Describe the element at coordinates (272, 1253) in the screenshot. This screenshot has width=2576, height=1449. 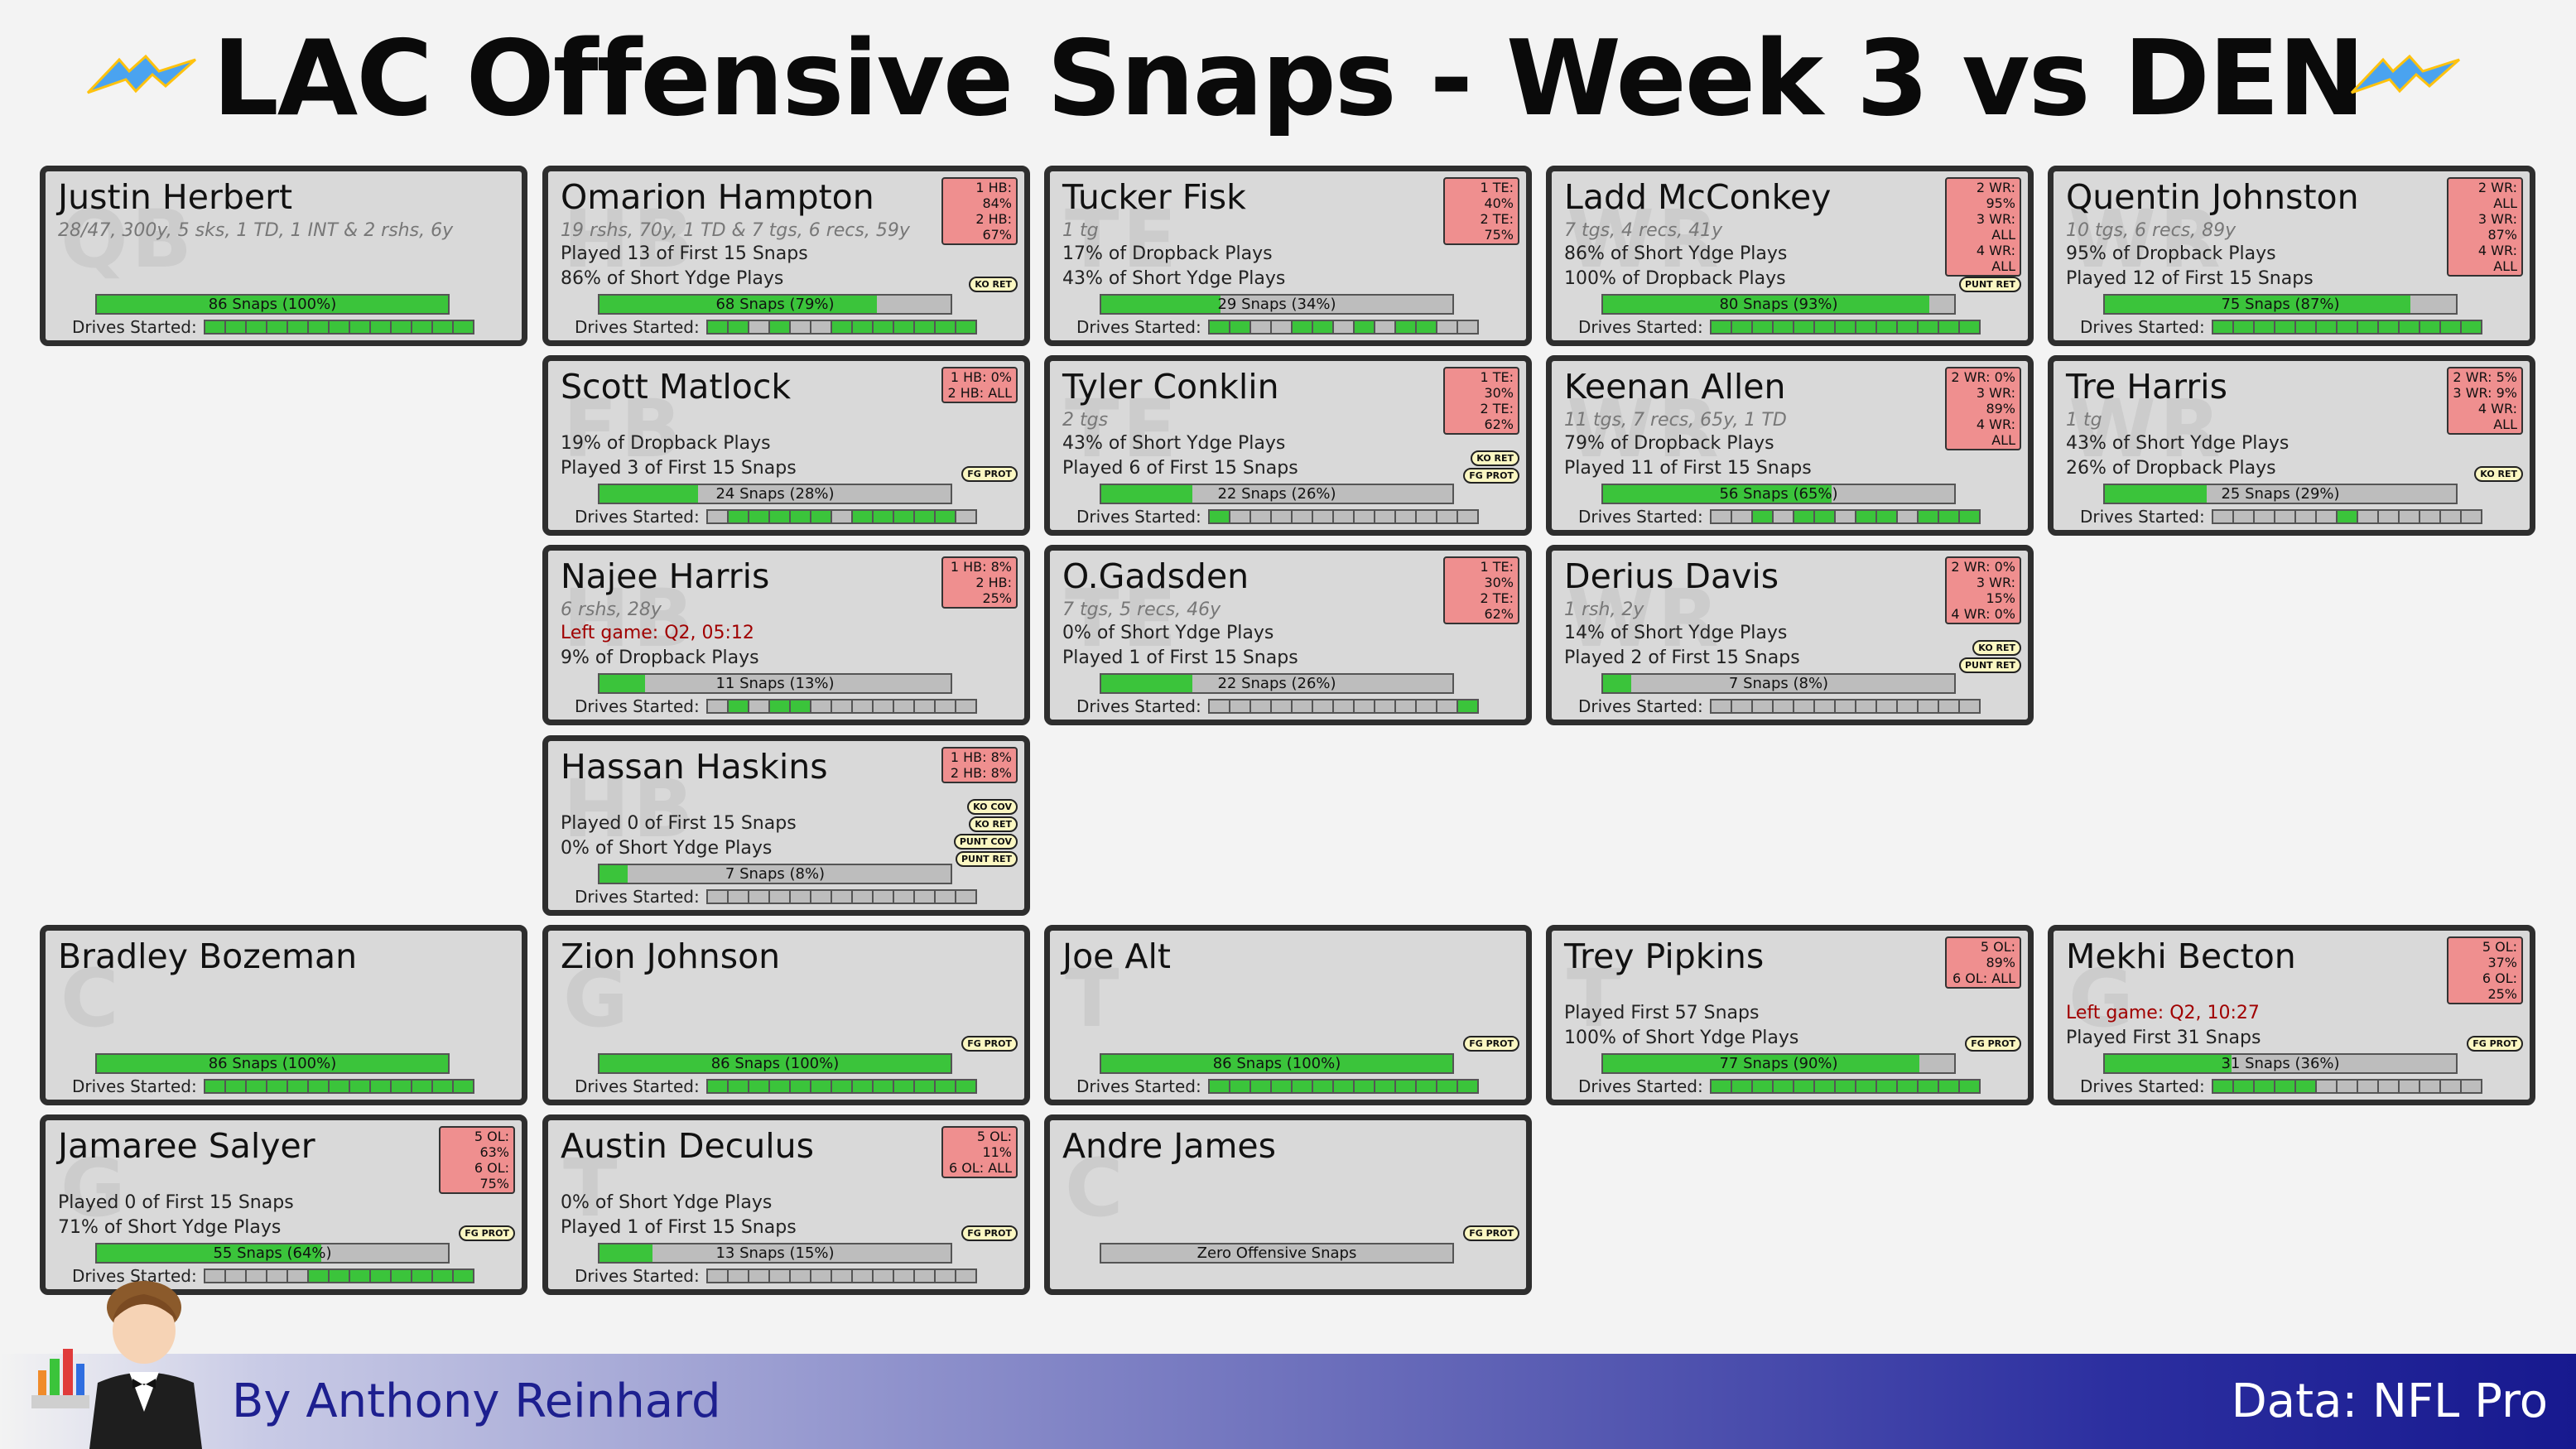
I see `snap-count-label: 55 Snaps (64%)` at that location.